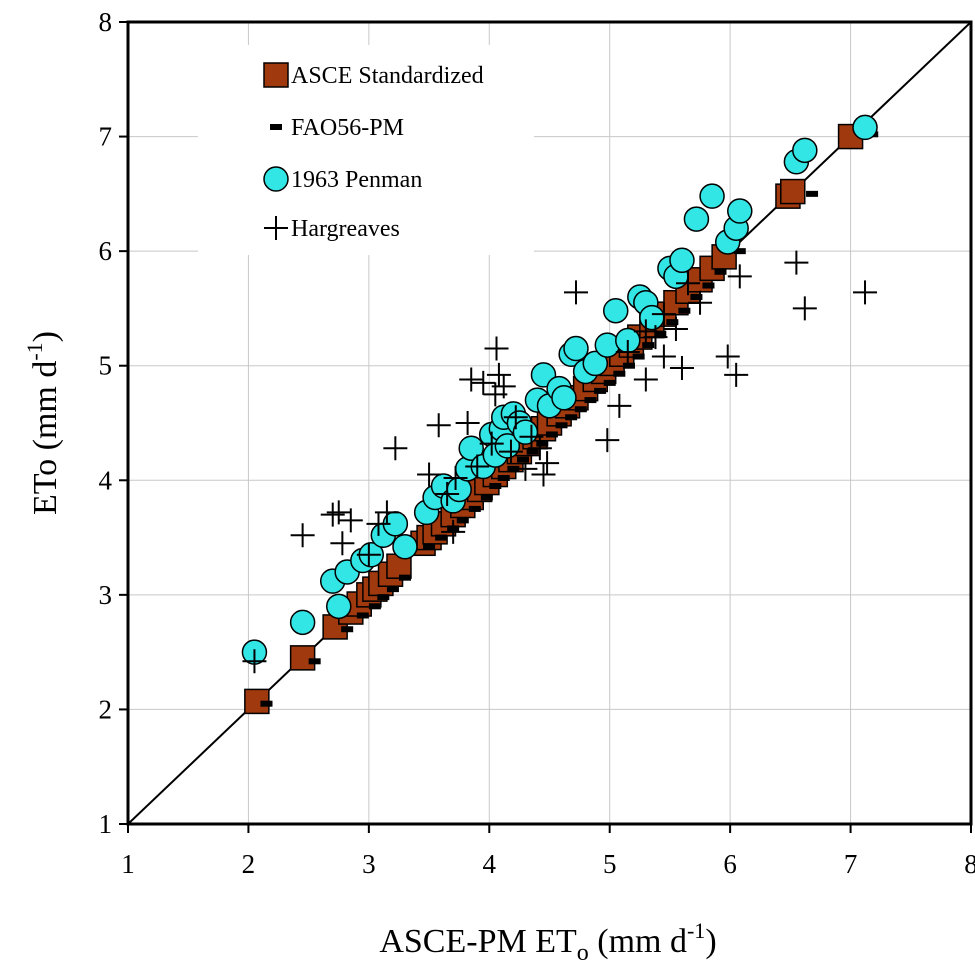 This screenshot has width=975, height=967. I want to click on y-tick-label: 8, so click(106, 22).